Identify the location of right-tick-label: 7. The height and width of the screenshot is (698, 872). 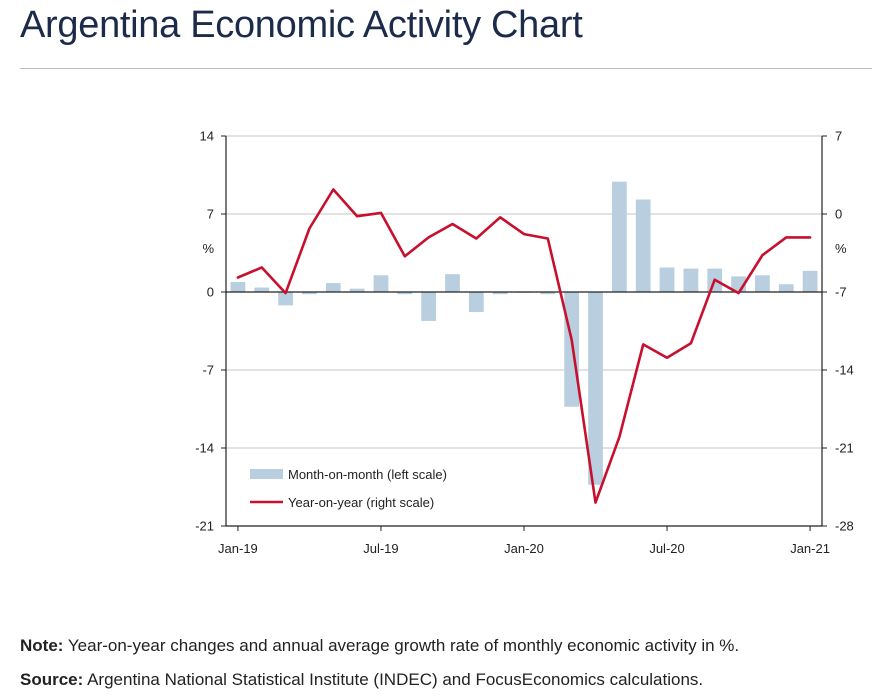
(838, 136).